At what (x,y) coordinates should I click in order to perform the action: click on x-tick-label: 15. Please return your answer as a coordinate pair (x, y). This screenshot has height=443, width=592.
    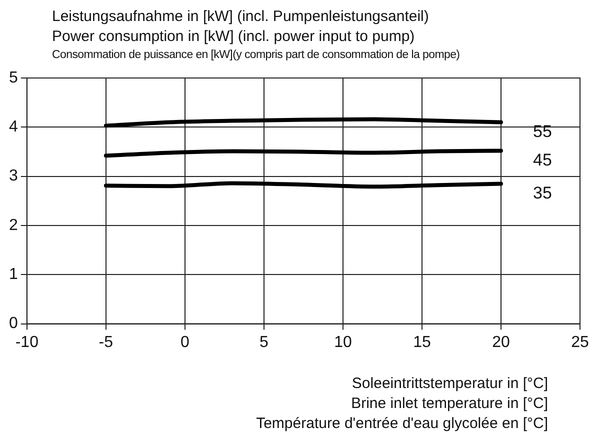
    Looking at the image, I should click on (422, 342).